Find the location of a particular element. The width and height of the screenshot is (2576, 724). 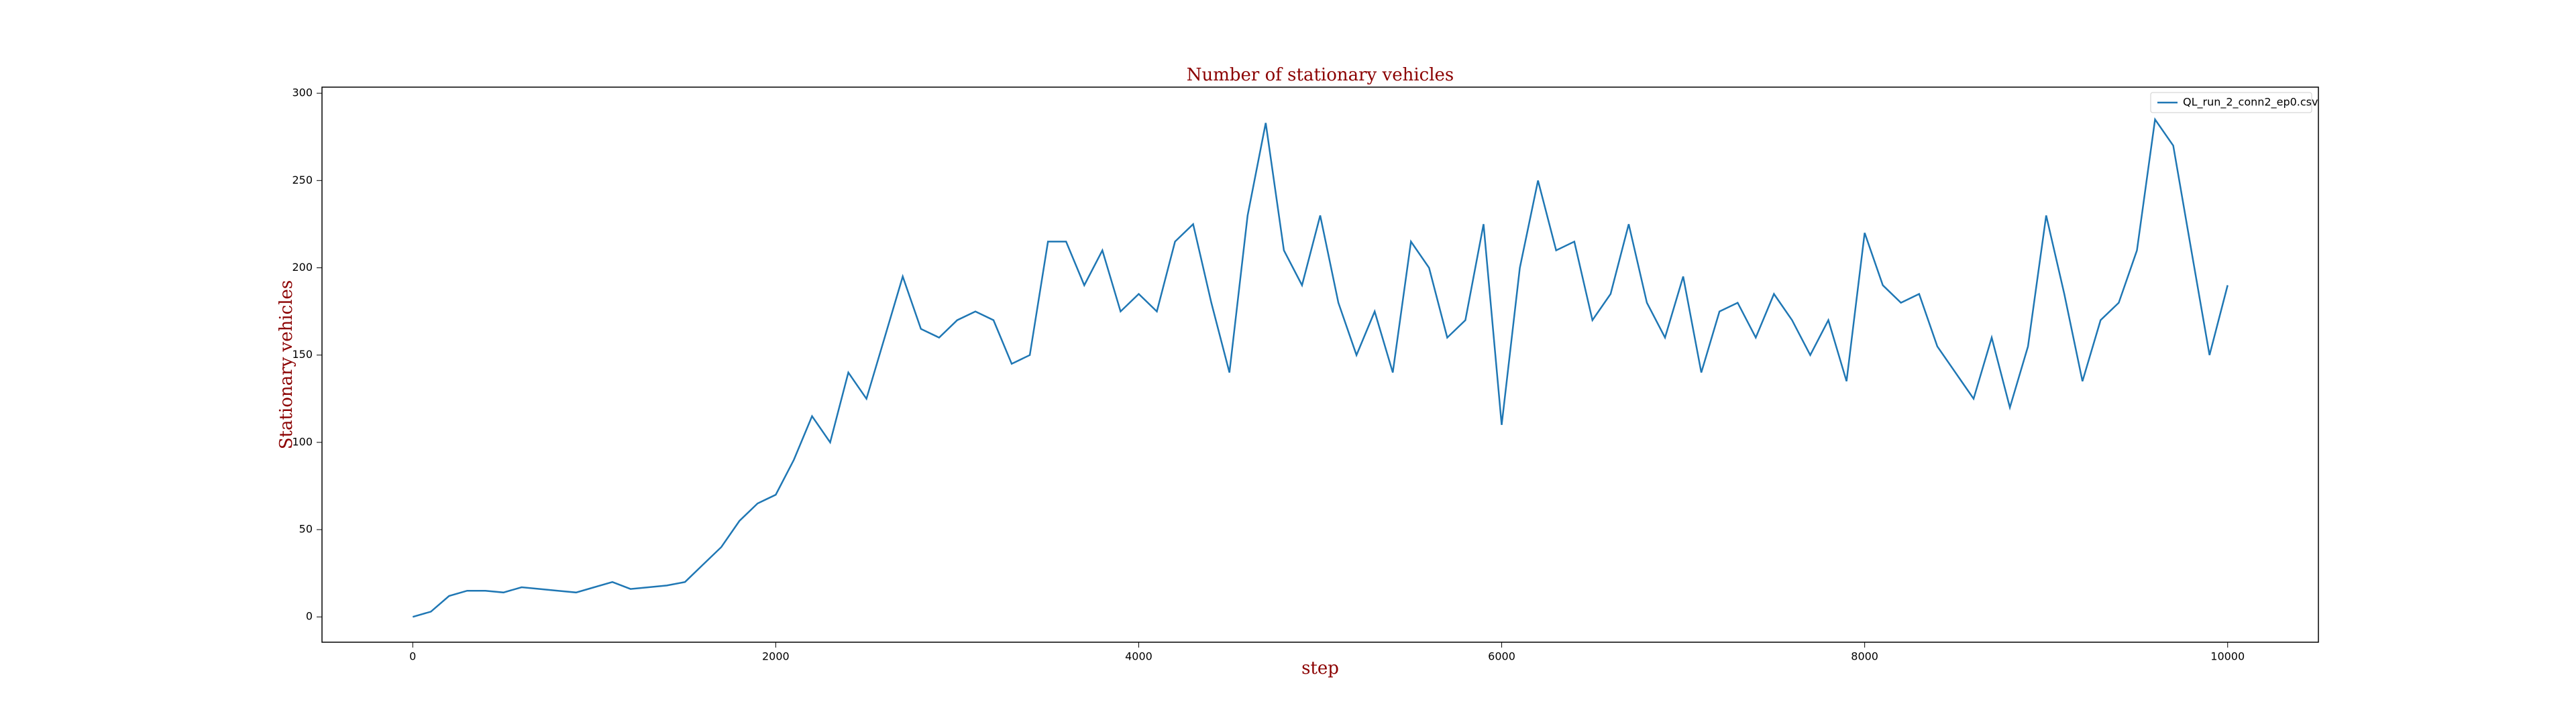

x-axis-label: step is located at coordinates (1320, 668).